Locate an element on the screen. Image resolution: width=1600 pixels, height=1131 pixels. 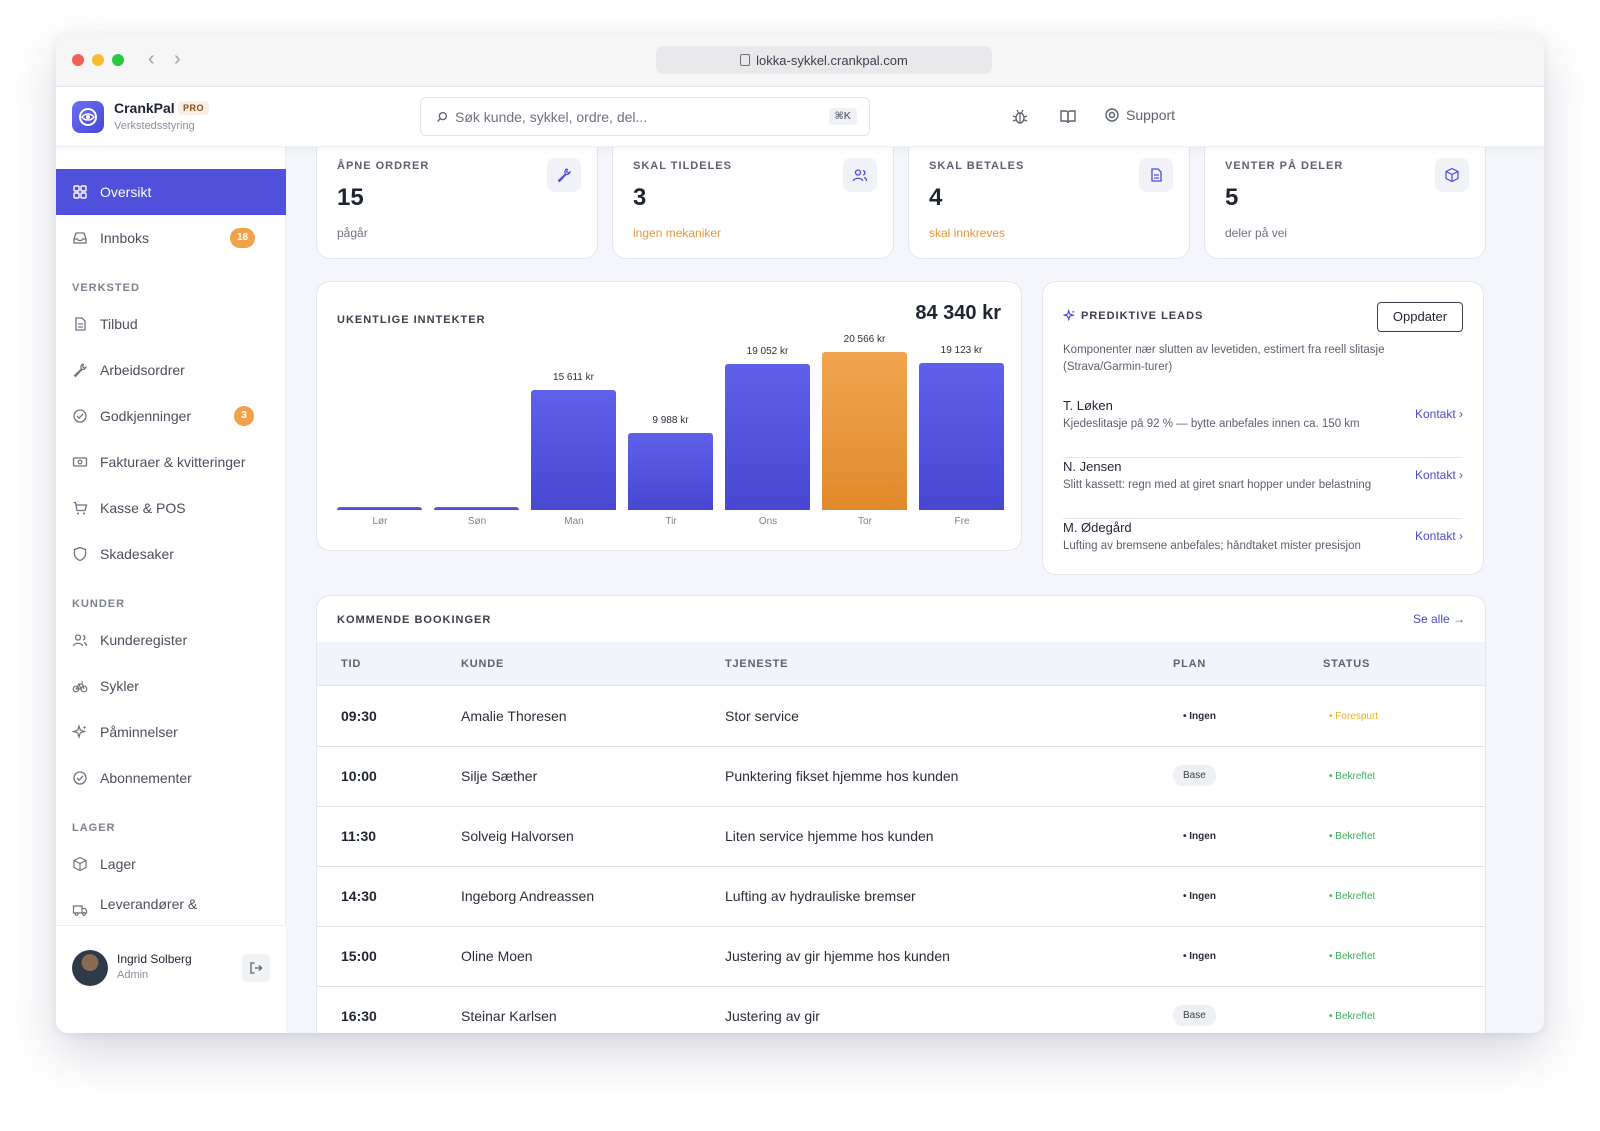
user-profile: Ingrid Solberg Admin is located at coordinates (171, 979).